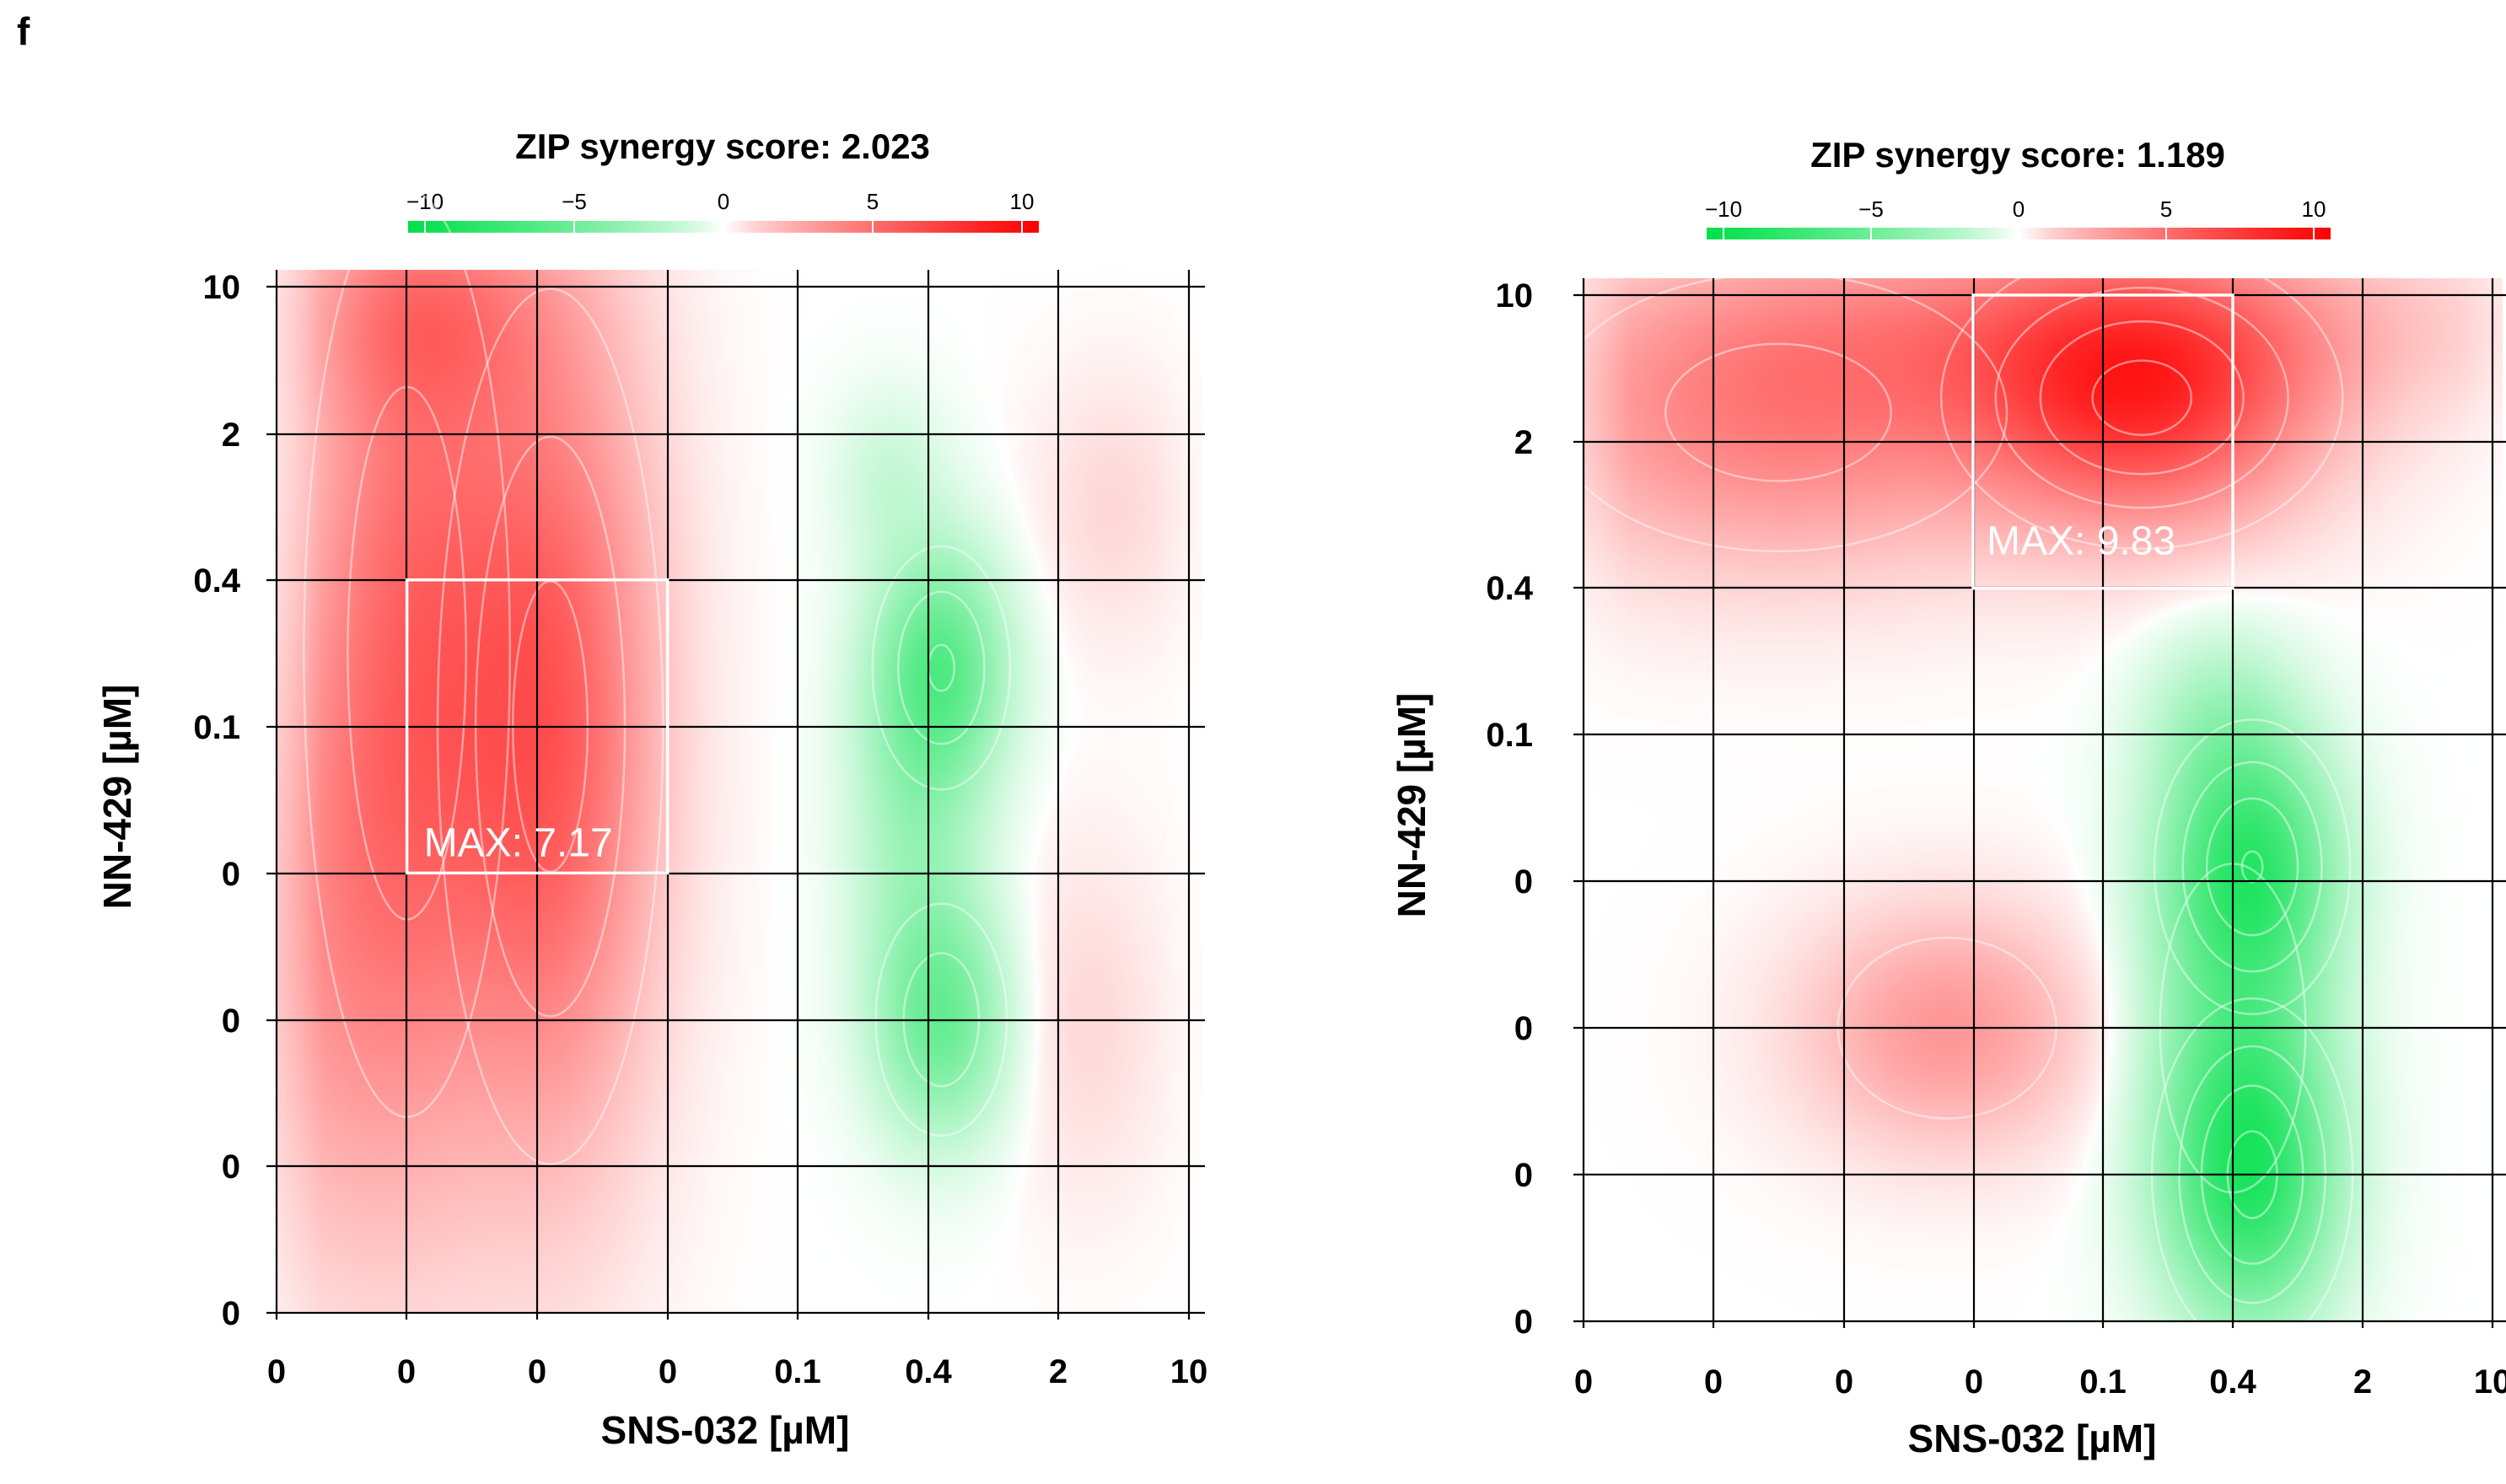 Image resolution: width=2506 pixels, height=1484 pixels. Describe the element at coordinates (723, 146) in the screenshot. I see `chart-title: ZIP synergy score: 2.023` at that location.